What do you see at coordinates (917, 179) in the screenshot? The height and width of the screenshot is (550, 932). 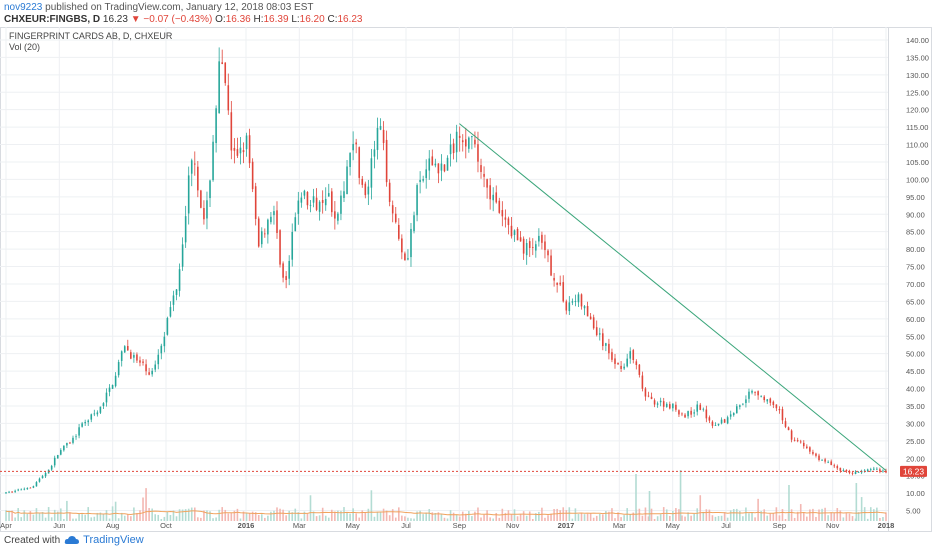 I see `y-tick-label: 100.00` at bounding box center [917, 179].